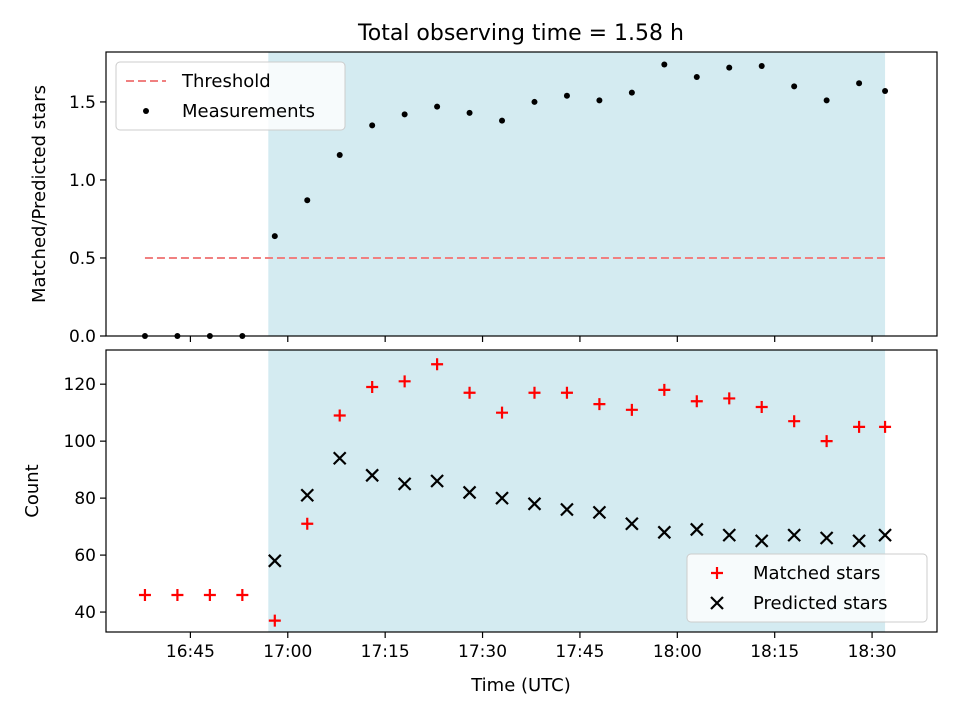 The height and width of the screenshot is (720, 960). What do you see at coordinates (385, 652) in the screenshot?
I see `x-tick-label: 17:15` at bounding box center [385, 652].